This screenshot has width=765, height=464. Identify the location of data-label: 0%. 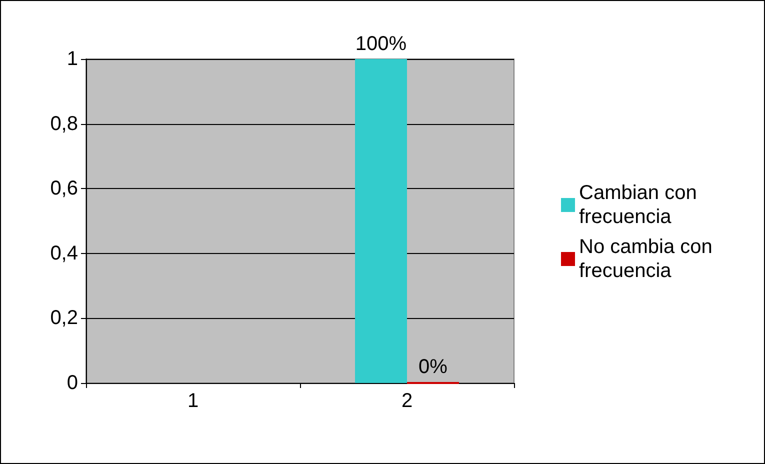
(433, 367).